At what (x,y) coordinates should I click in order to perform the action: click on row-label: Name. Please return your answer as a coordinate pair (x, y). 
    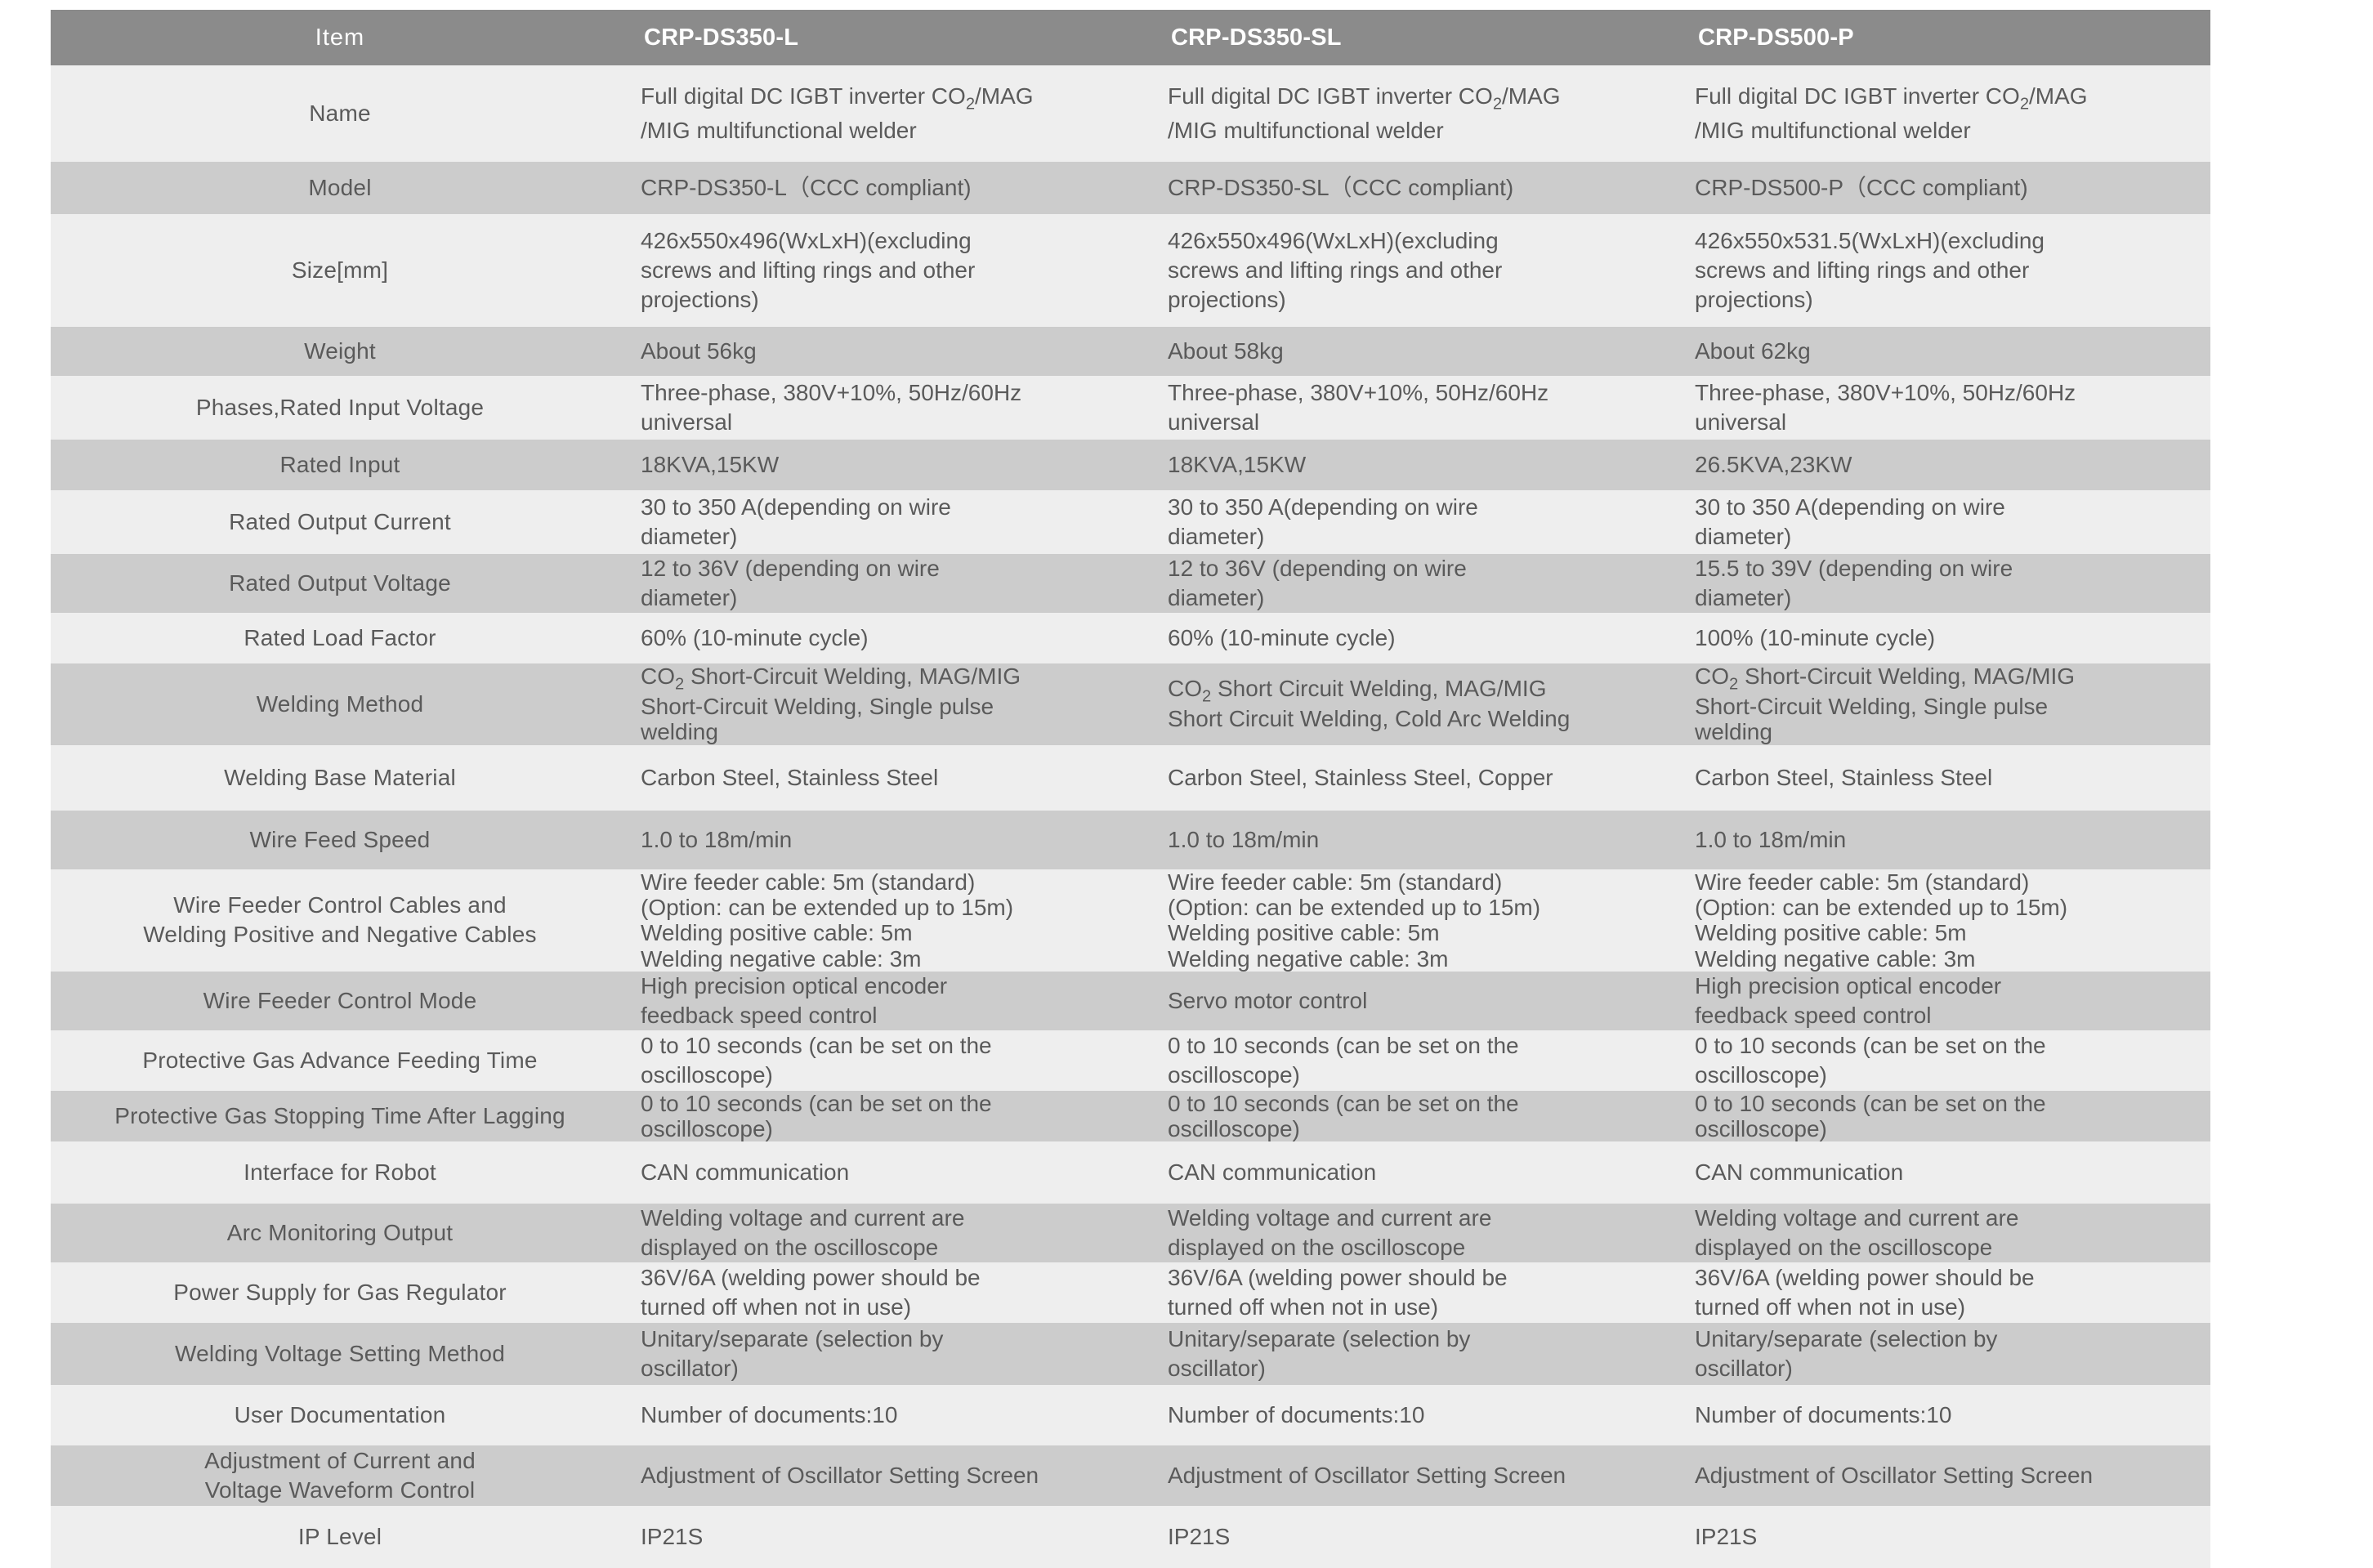
    Looking at the image, I should click on (340, 113).